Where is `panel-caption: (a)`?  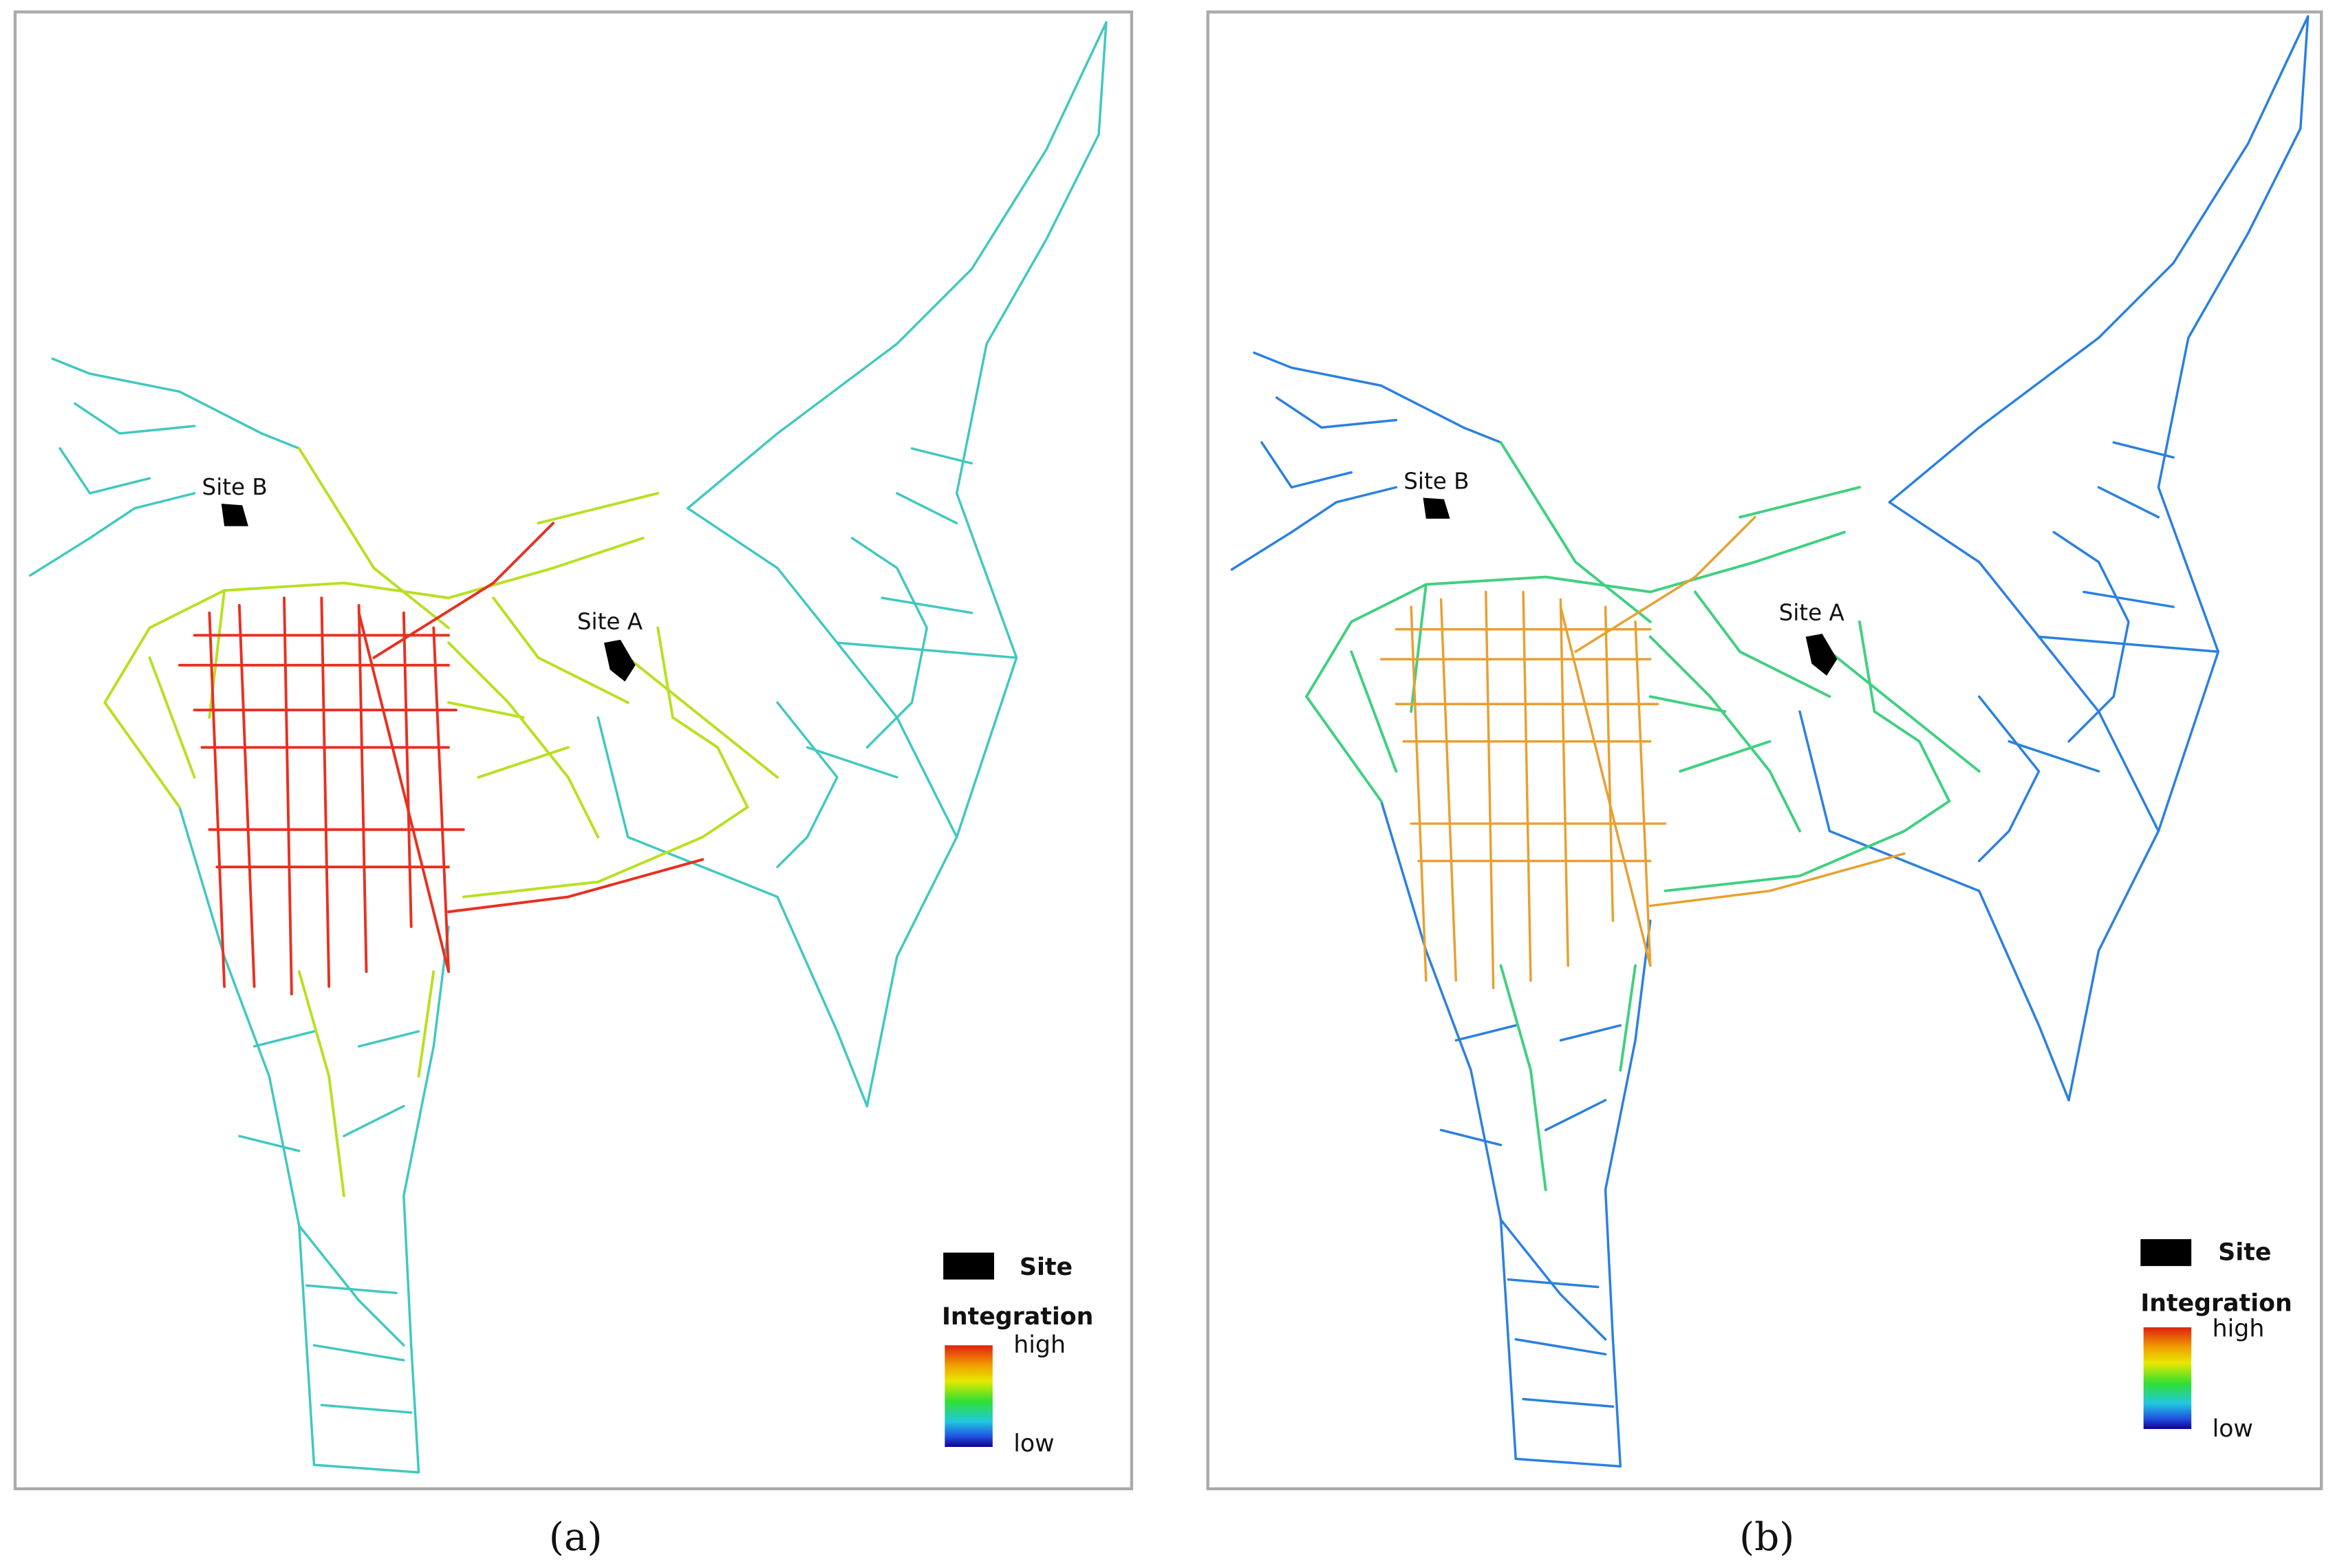 panel-caption: (a) is located at coordinates (576, 1538).